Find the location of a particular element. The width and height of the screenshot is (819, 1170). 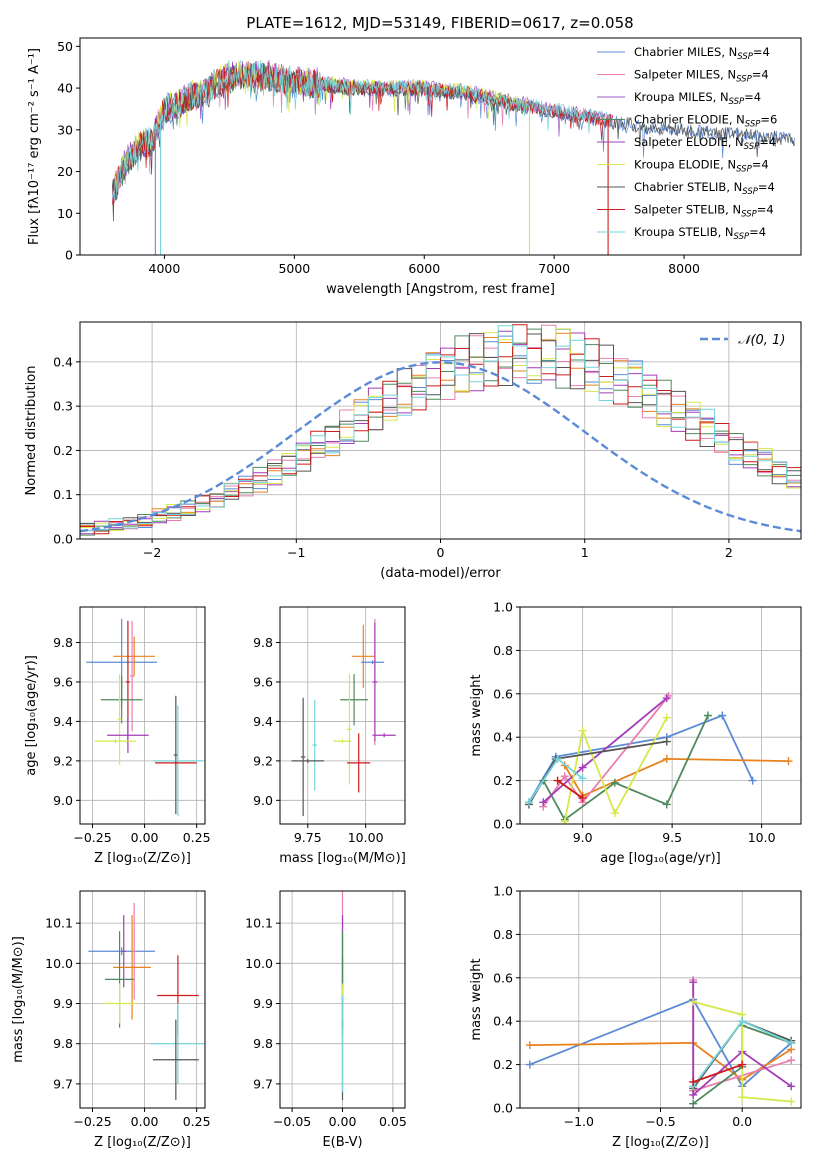

legend-entry: Chabrier MILES, NSSP=4 is located at coordinates (702, 53).